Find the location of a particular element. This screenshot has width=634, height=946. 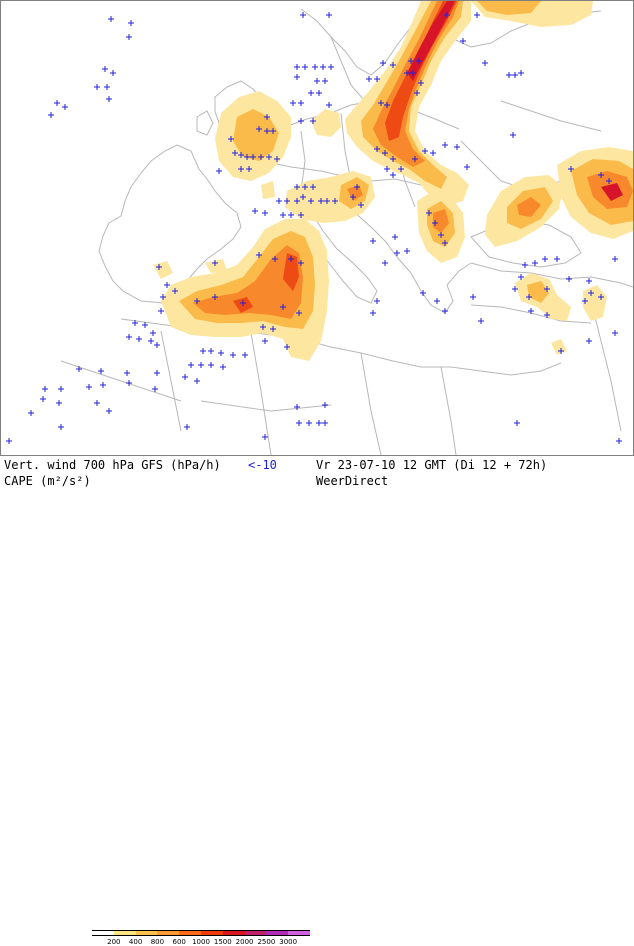

scale-tick-label: 2500 is located at coordinates (266, 942).